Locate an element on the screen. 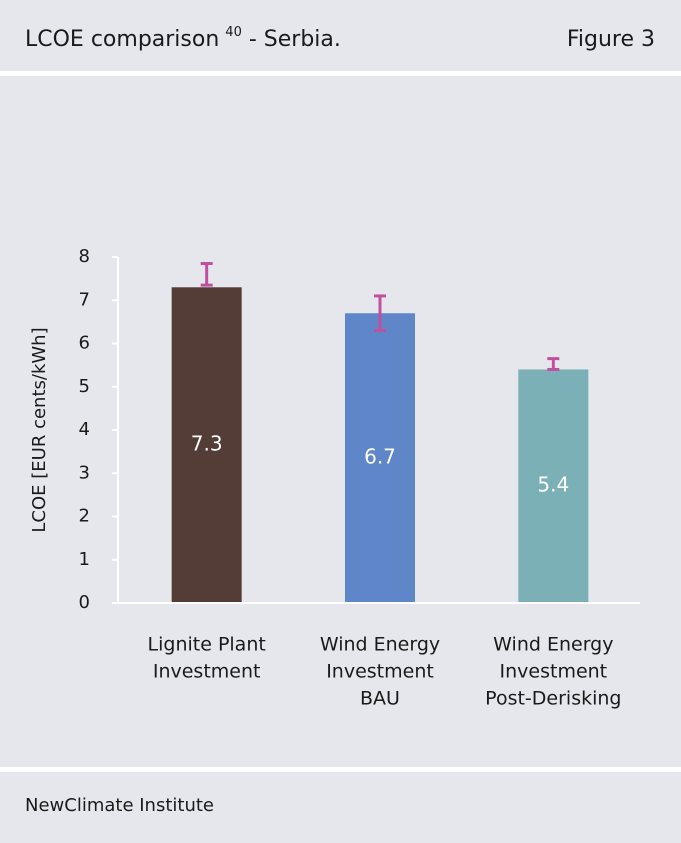 The image size is (681, 843). y-tick-label: 3 is located at coordinates (84, 472).